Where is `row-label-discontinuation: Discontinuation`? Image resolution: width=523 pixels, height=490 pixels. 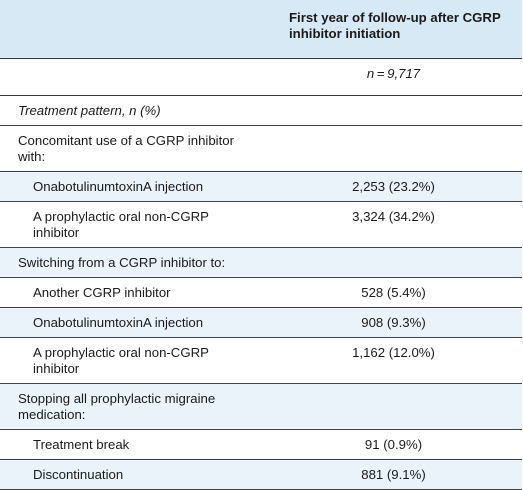 row-label-discontinuation: Discontinuation is located at coordinates (132, 474).